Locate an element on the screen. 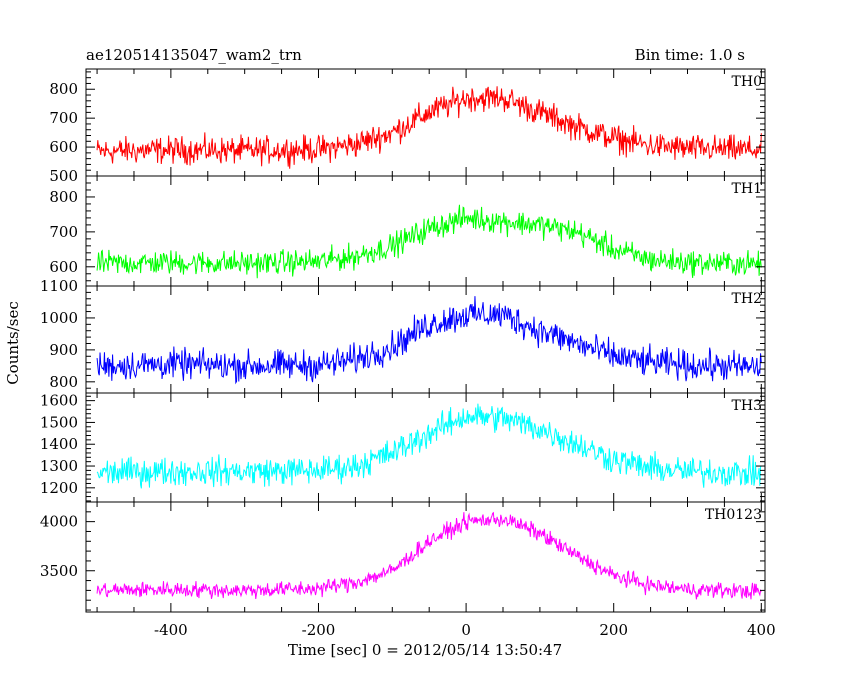  x-axis: -400 -200 0 200 400 is located at coordinates (465, 630).